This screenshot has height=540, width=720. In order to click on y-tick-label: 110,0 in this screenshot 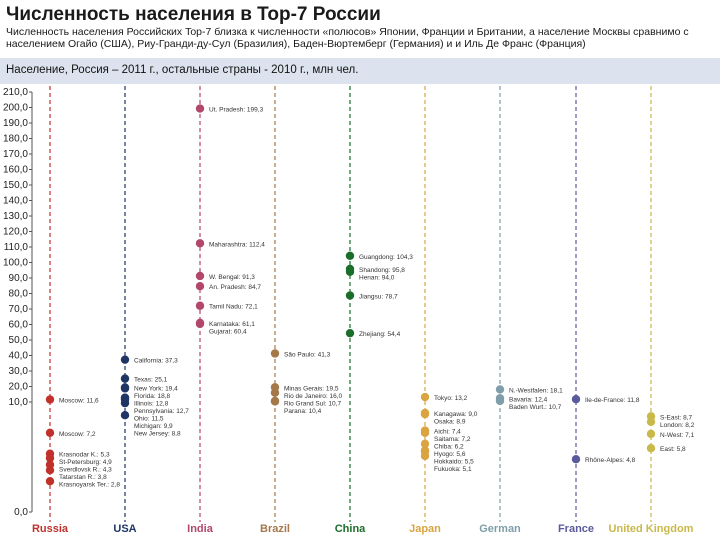, I will do `click(16, 247)`.